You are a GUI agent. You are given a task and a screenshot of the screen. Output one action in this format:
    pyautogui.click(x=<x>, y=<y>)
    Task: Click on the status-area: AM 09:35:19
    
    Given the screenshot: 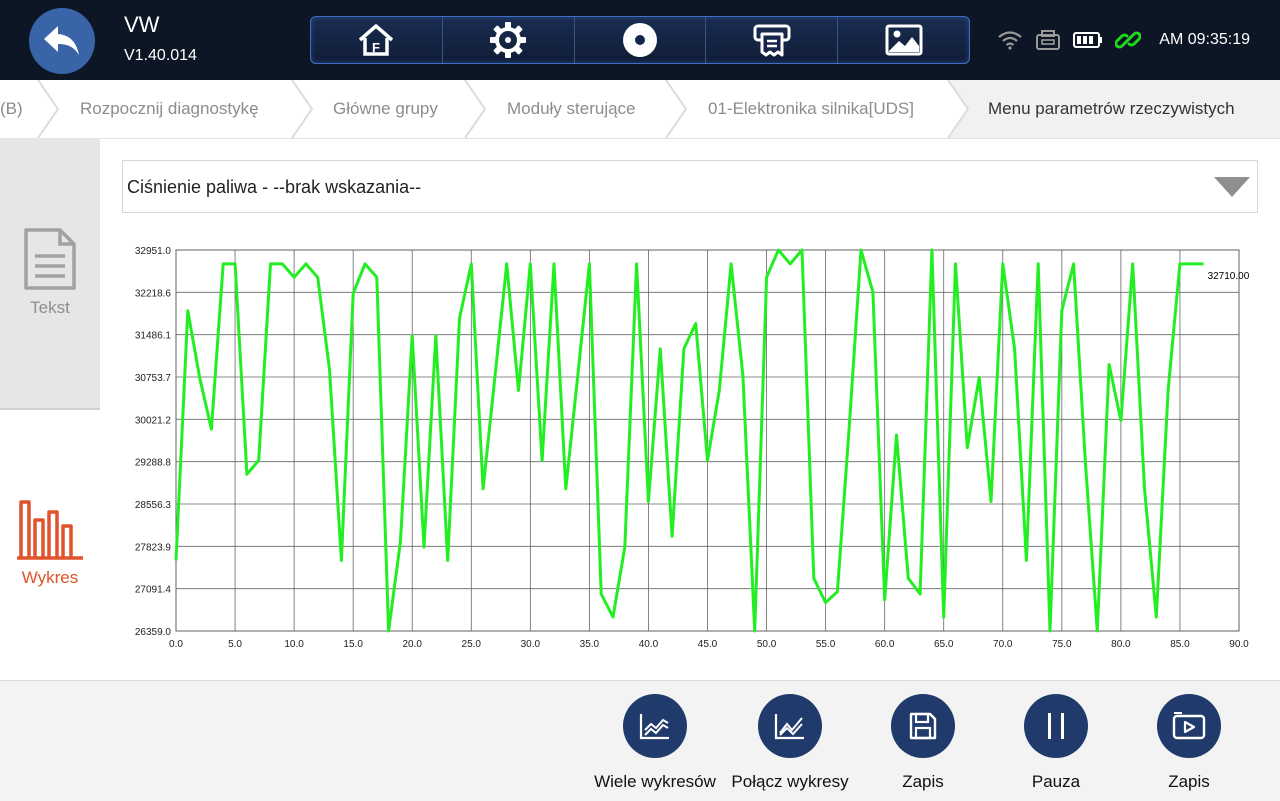 What is the action you would take?
    pyautogui.click(x=1123, y=40)
    